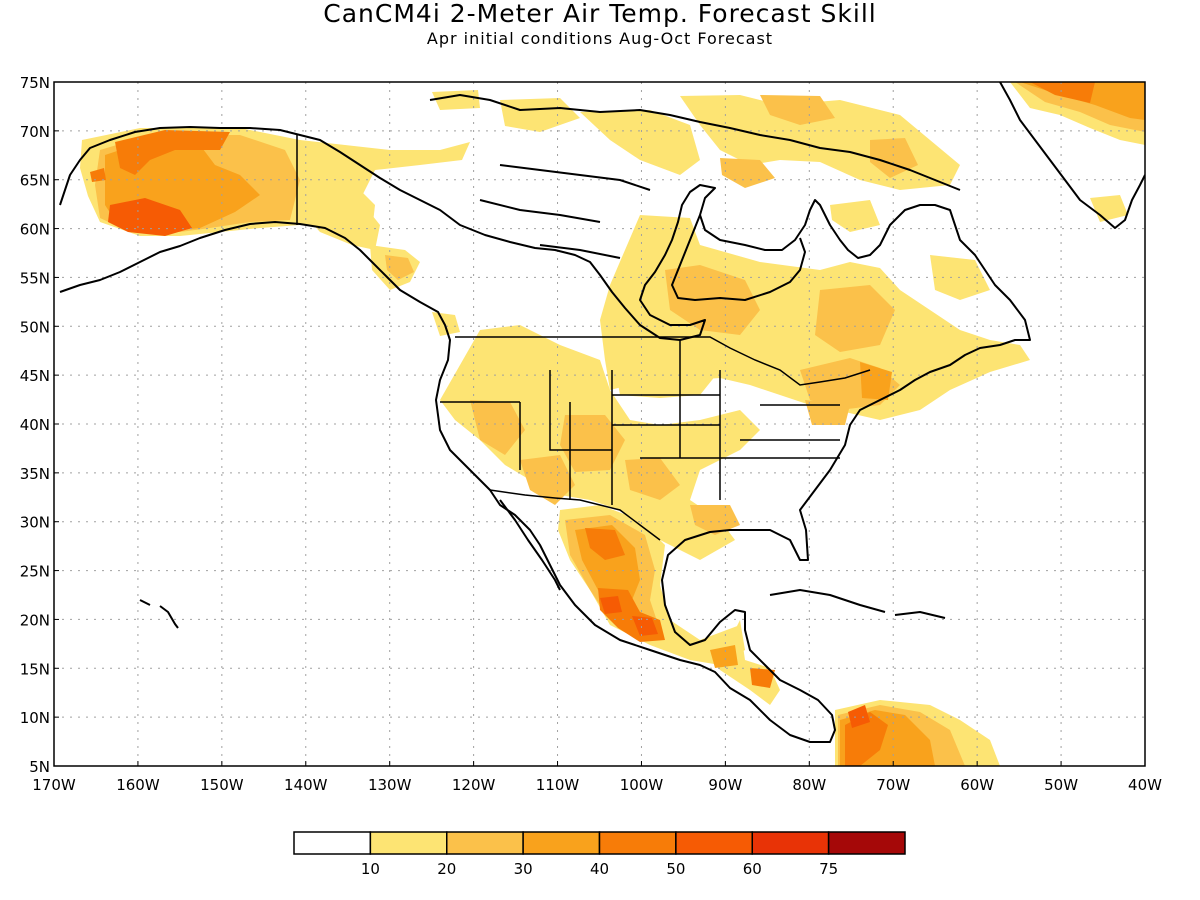 The image size is (1200, 900). I want to click on legend-label: 75, so click(828, 869).